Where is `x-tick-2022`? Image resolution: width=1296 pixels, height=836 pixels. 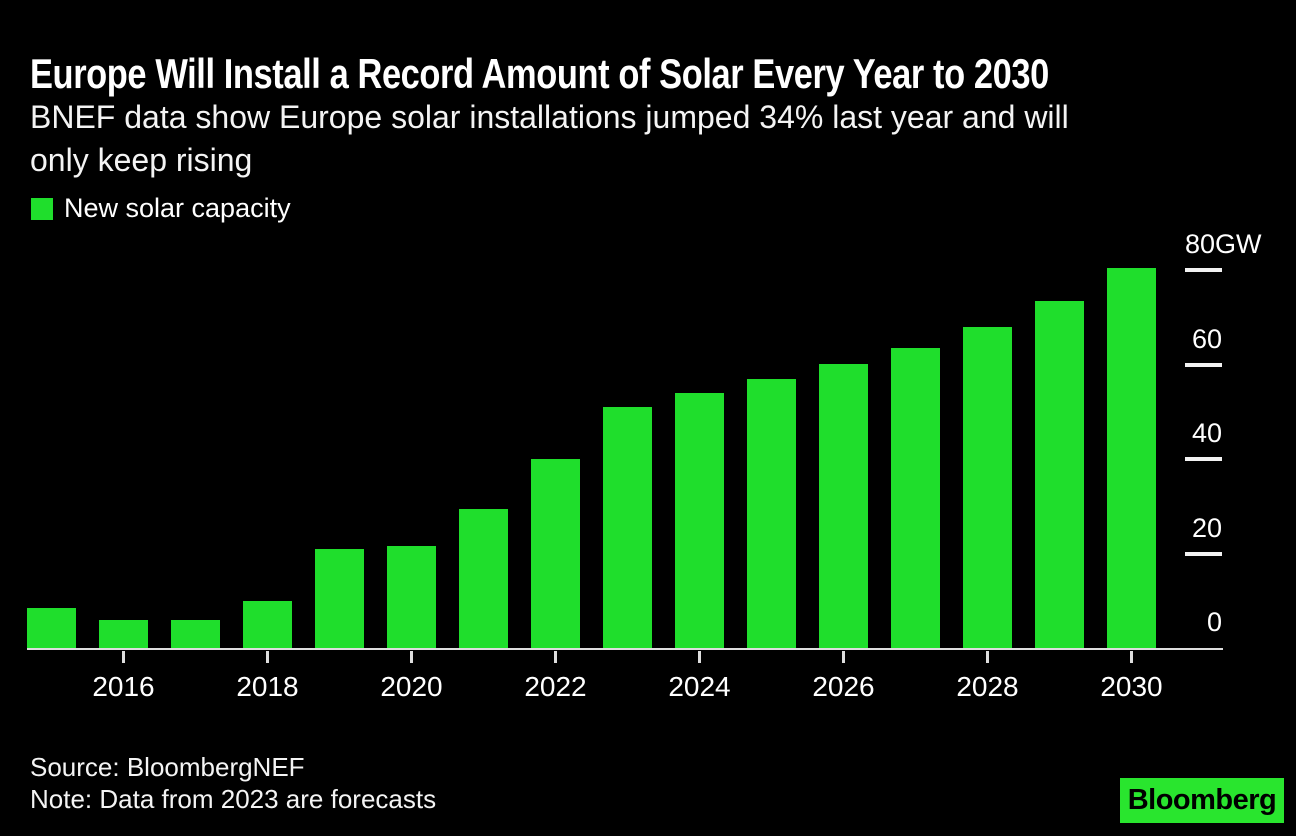
x-tick-2022 is located at coordinates (555, 657).